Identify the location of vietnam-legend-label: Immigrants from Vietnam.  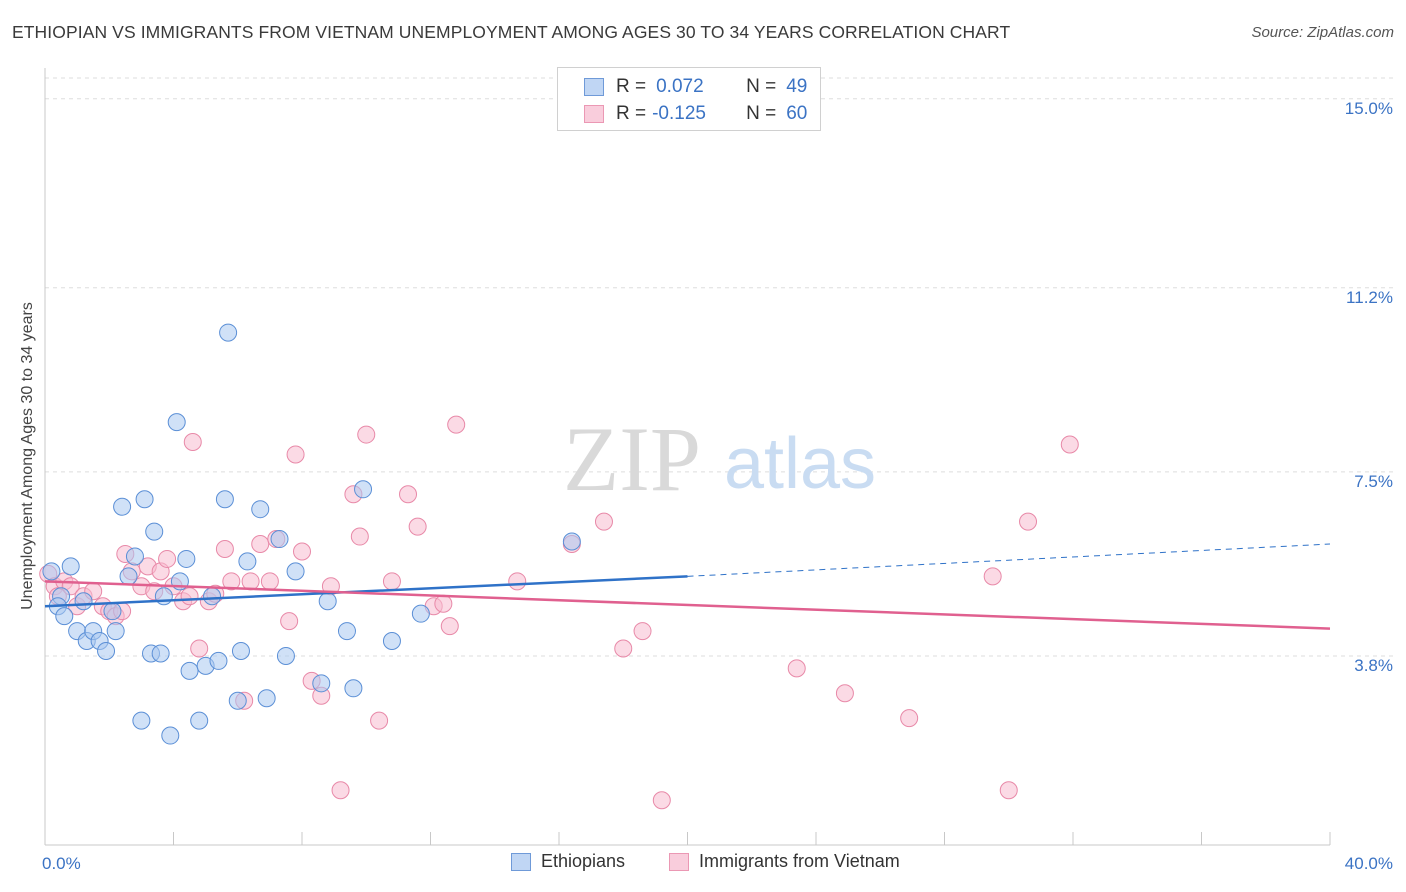
(799, 861).